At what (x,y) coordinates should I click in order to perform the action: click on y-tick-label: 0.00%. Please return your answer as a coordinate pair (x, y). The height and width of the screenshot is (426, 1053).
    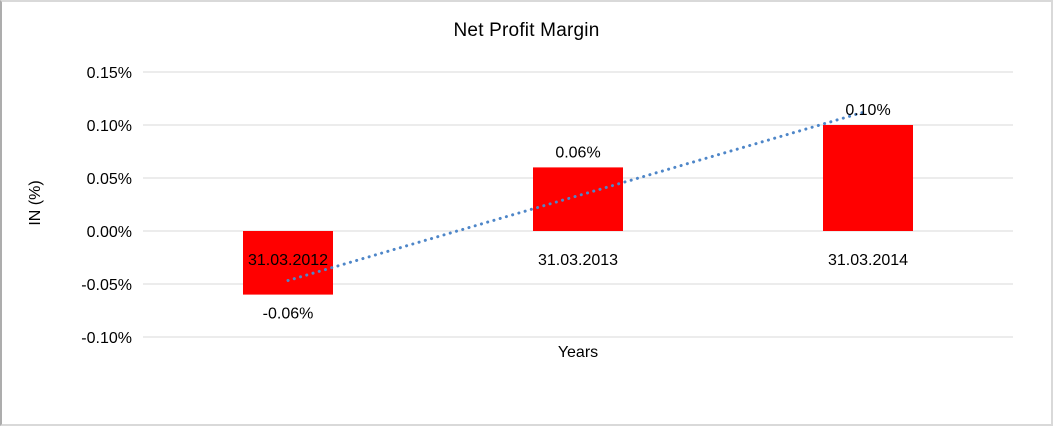
    Looking at the image, I should click on (109, 232).